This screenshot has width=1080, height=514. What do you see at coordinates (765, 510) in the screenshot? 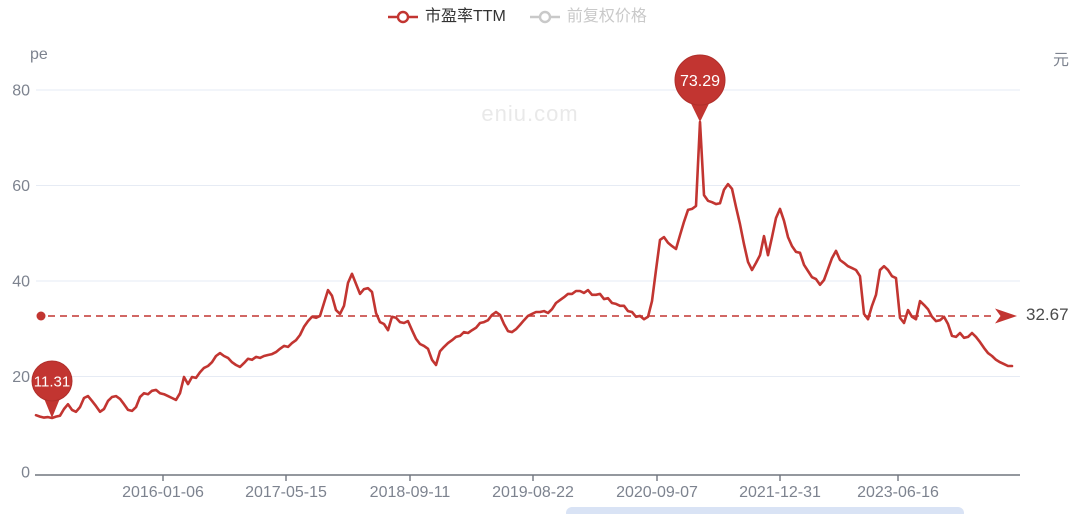
I see `datazoom-slider` at bounding box center [765, 510].